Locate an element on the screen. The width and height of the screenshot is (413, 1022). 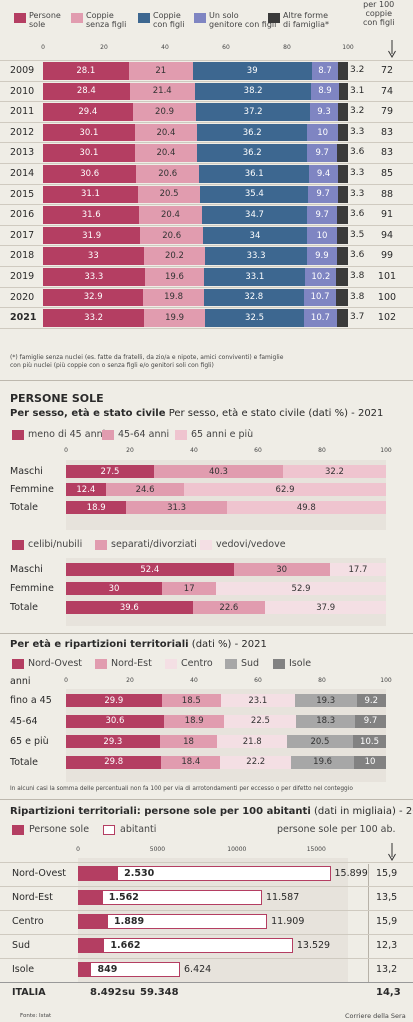
bar-segment: 33.3 is located at coordinates (94, 277).